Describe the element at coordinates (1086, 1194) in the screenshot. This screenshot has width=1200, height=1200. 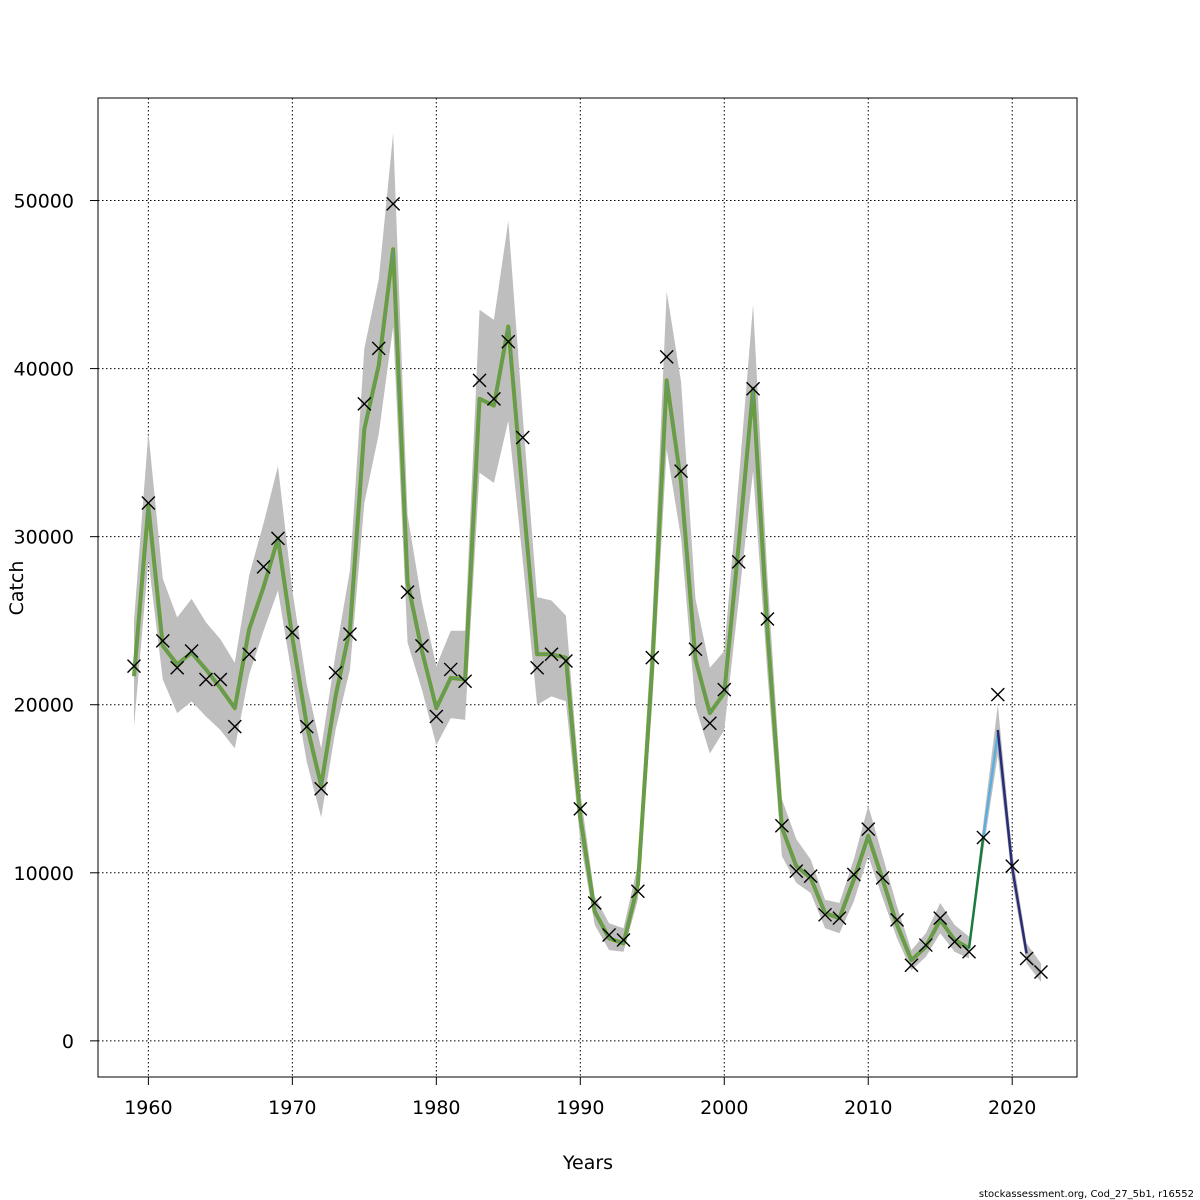
I see `footer-credit: stockassessment.org, Cod_27_5b1, r16552` at that location.